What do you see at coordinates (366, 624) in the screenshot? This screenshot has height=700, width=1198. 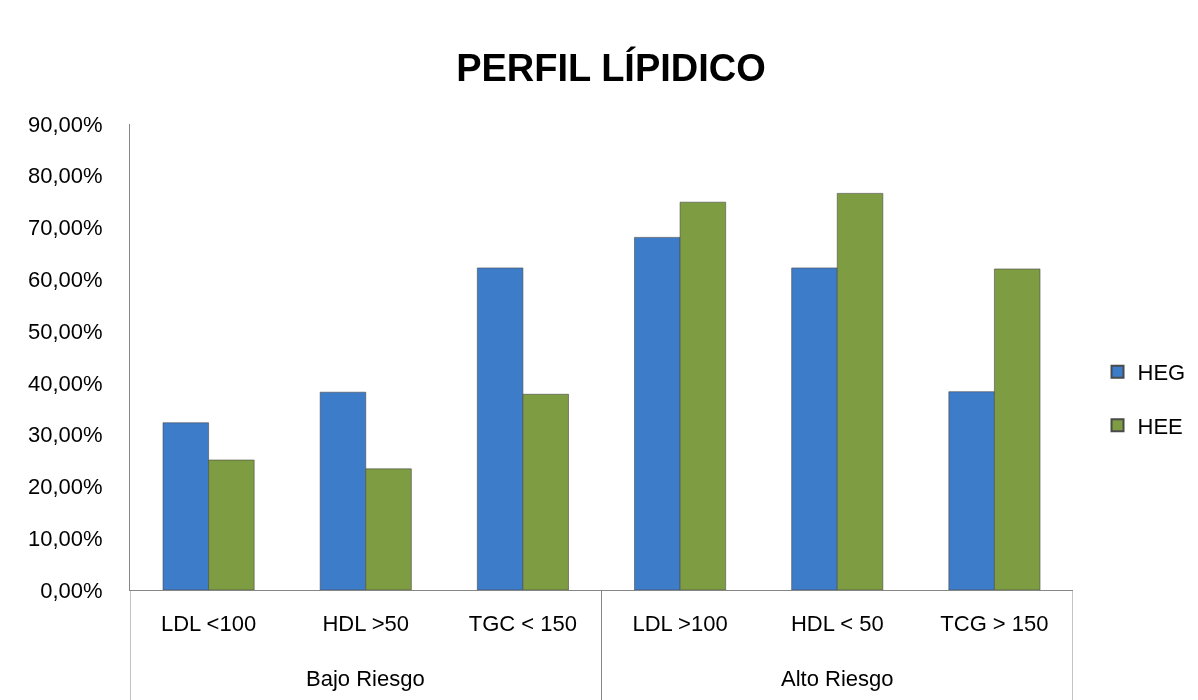 I see `x-tick-label: HDL >50` at bounding box center [366, 624].